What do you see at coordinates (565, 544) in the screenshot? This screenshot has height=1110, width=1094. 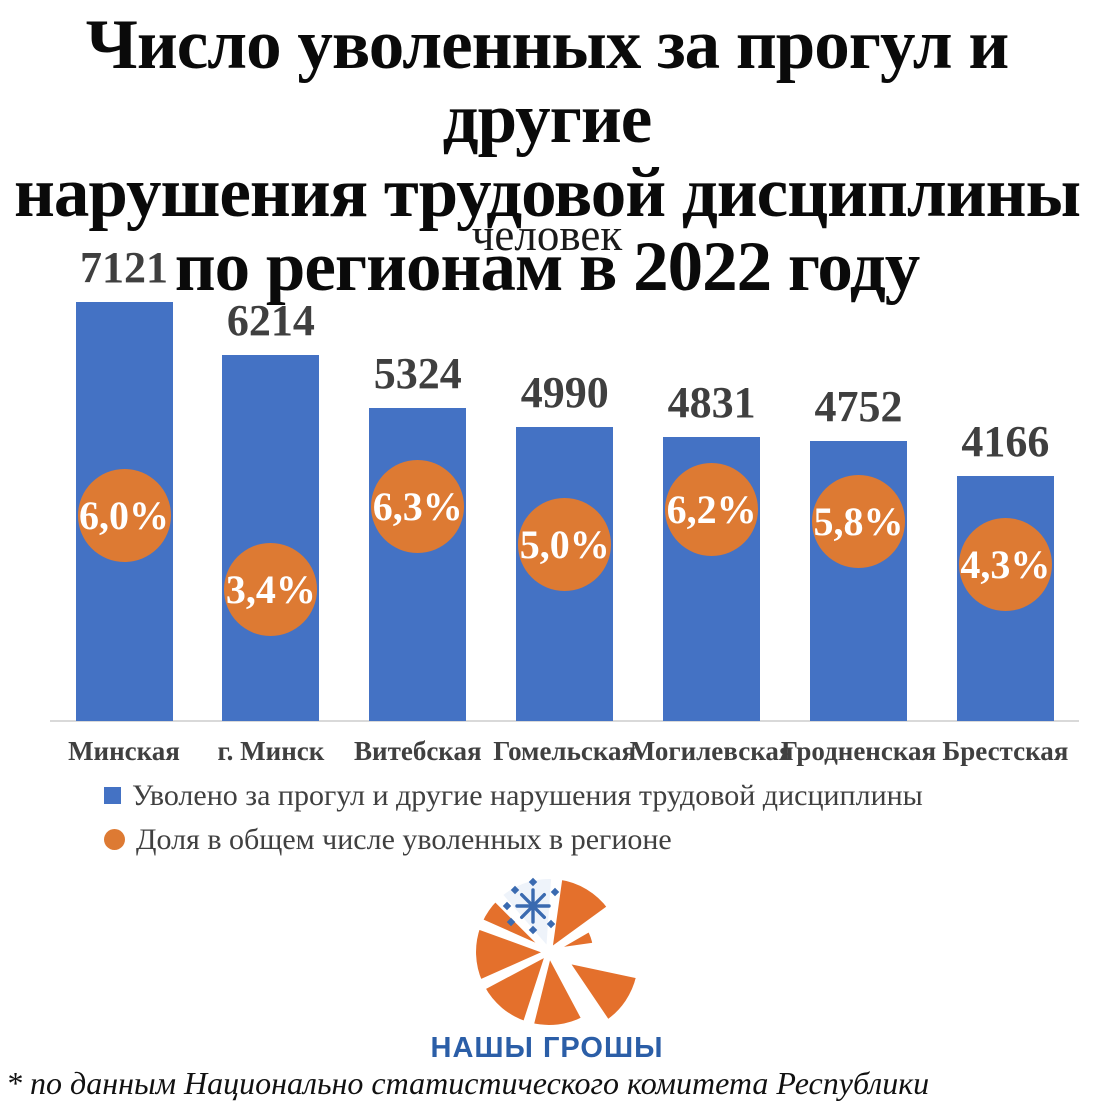 I see `share-bubble: 5,0%` at bounding box center [565, 544].